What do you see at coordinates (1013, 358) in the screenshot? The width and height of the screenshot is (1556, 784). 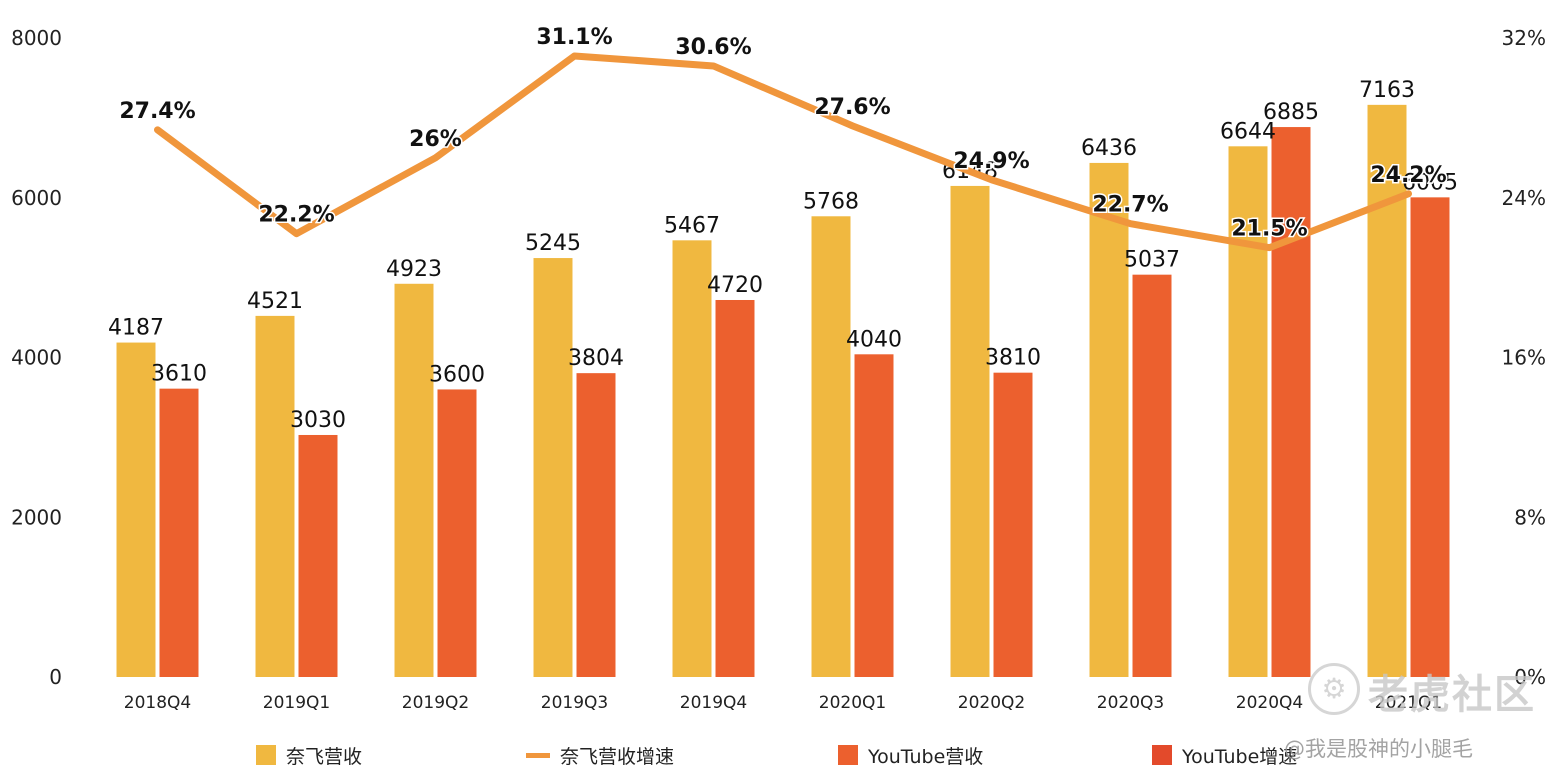 I see `bar-data-label: 3810` at bounding box center [1013, 358].